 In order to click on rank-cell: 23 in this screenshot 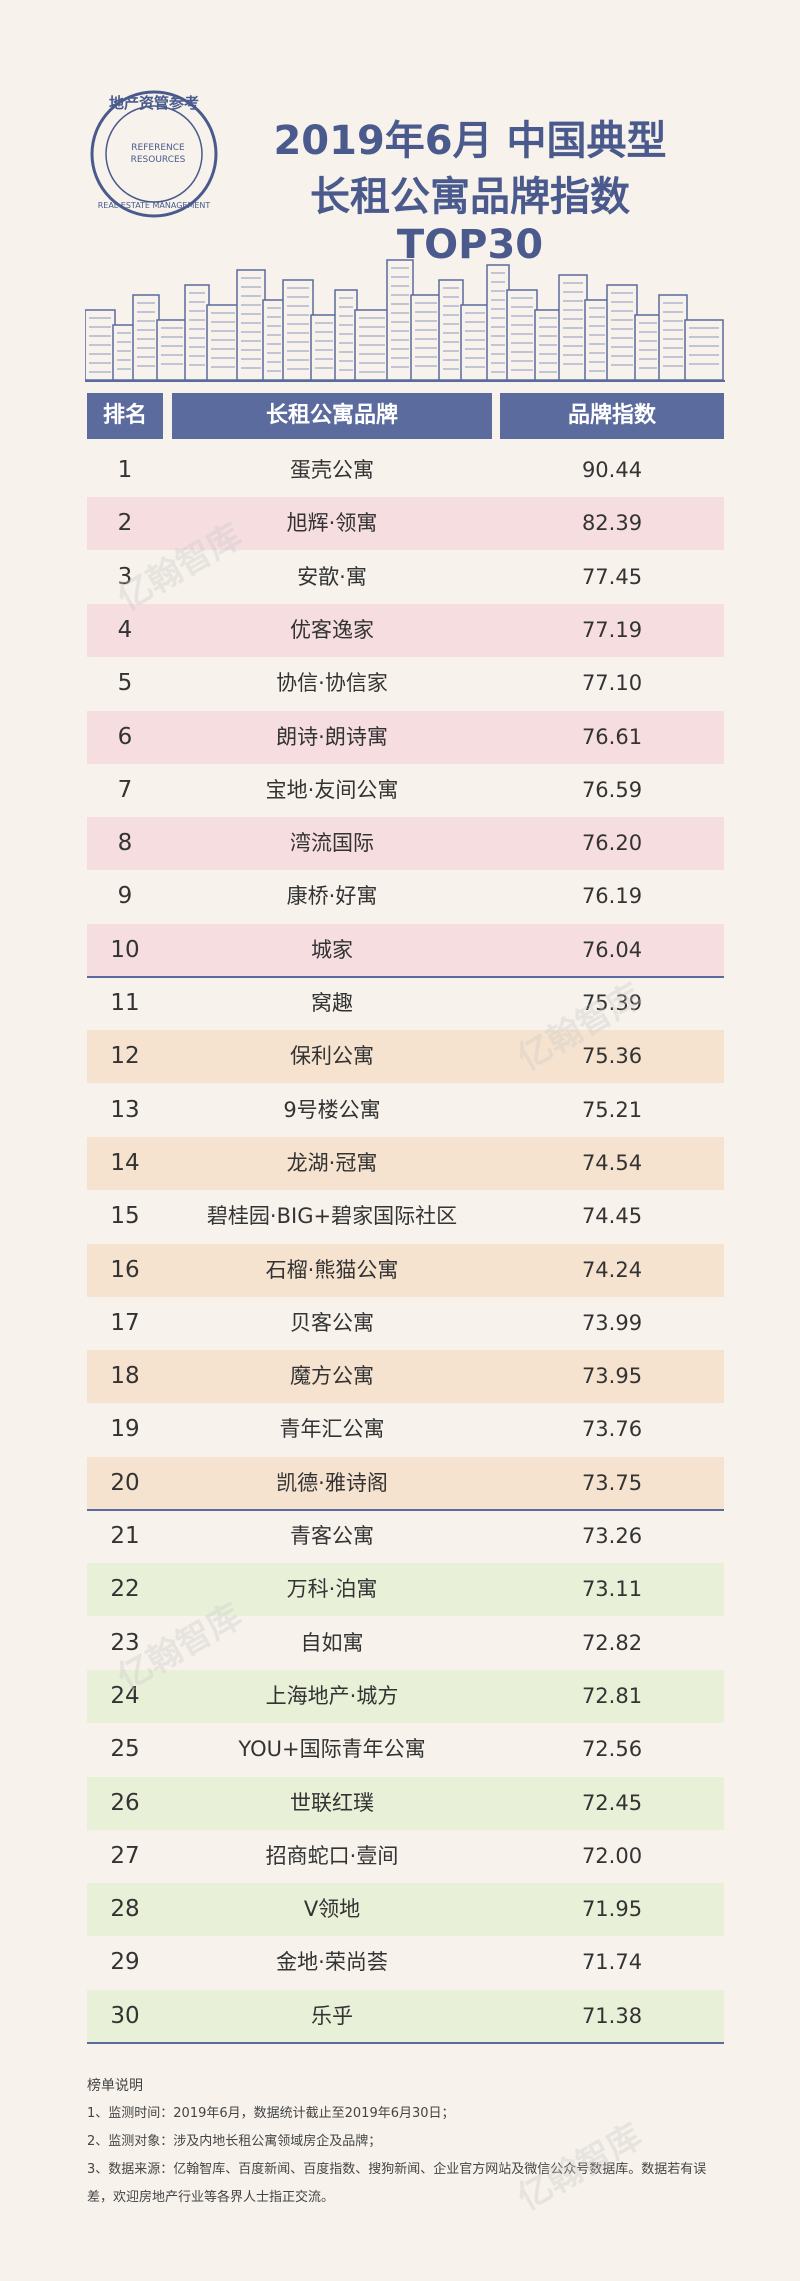, I will do `click(125, 1642)`.